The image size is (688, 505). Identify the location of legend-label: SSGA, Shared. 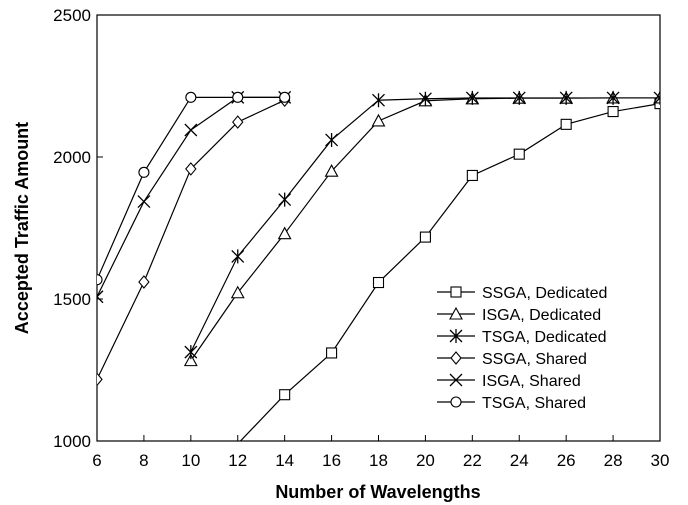
(534, 359).